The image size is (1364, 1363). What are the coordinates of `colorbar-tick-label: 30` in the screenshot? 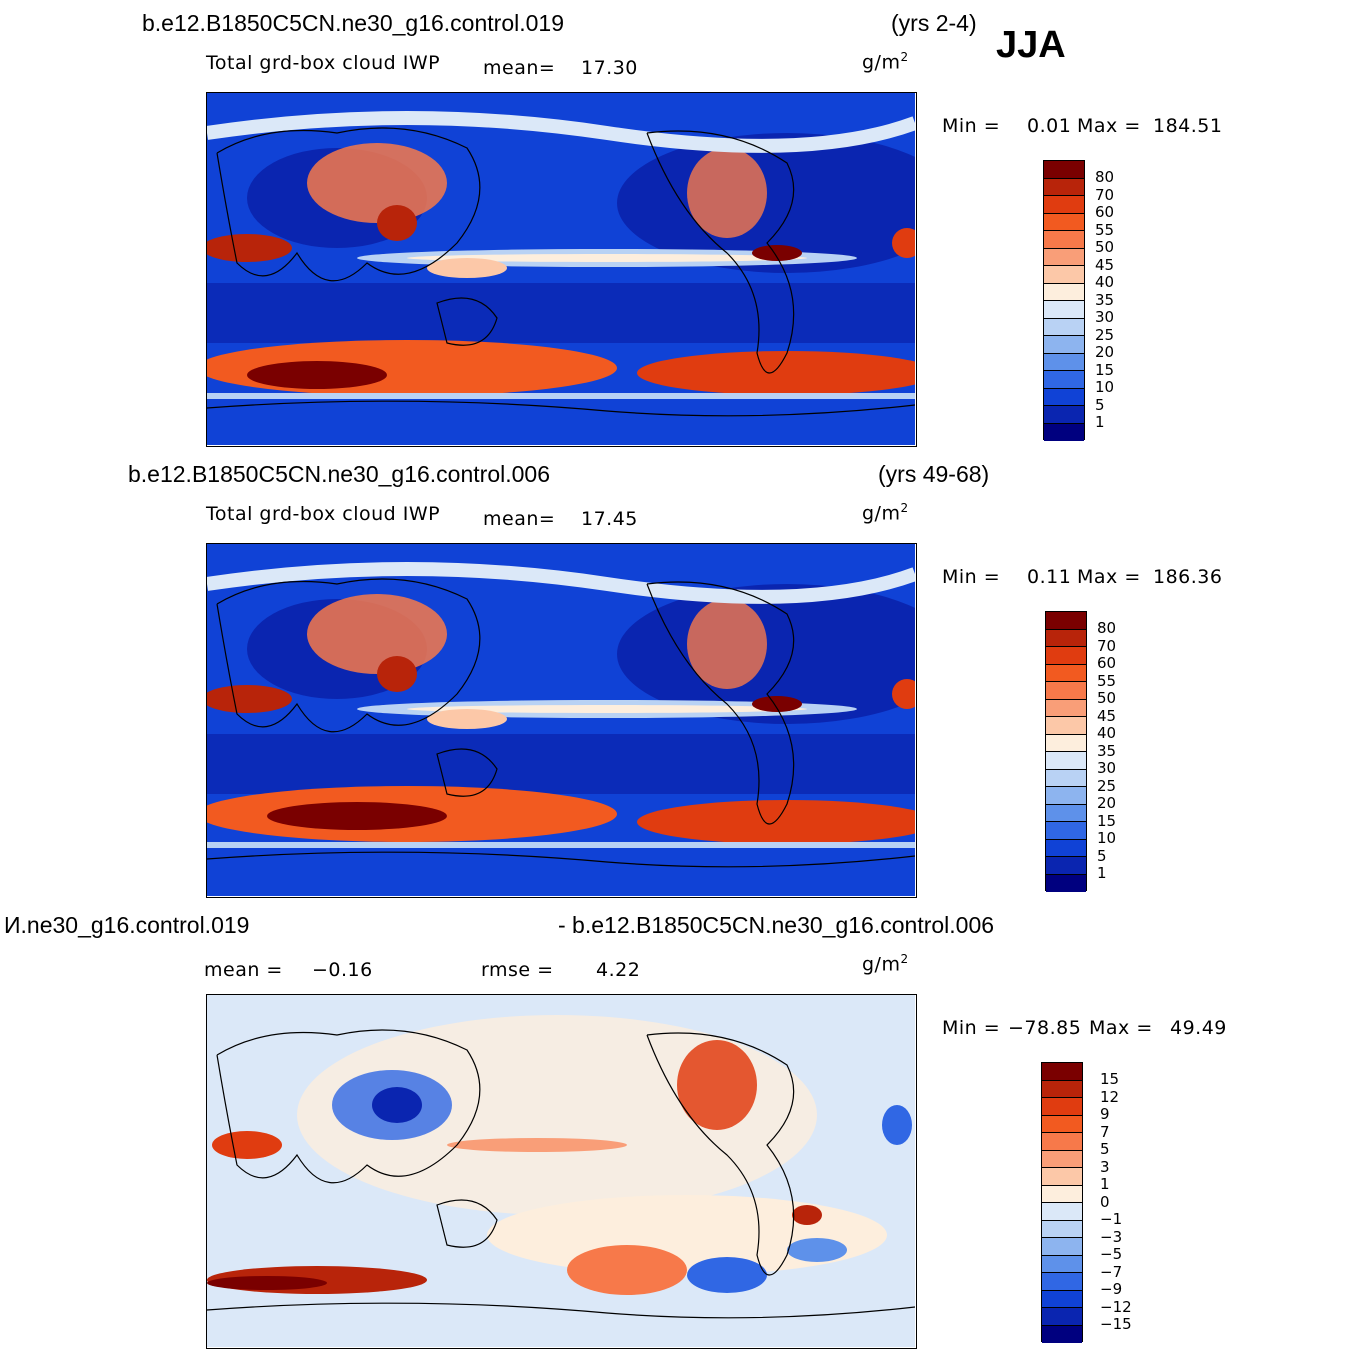 It's located at (1107, 768).